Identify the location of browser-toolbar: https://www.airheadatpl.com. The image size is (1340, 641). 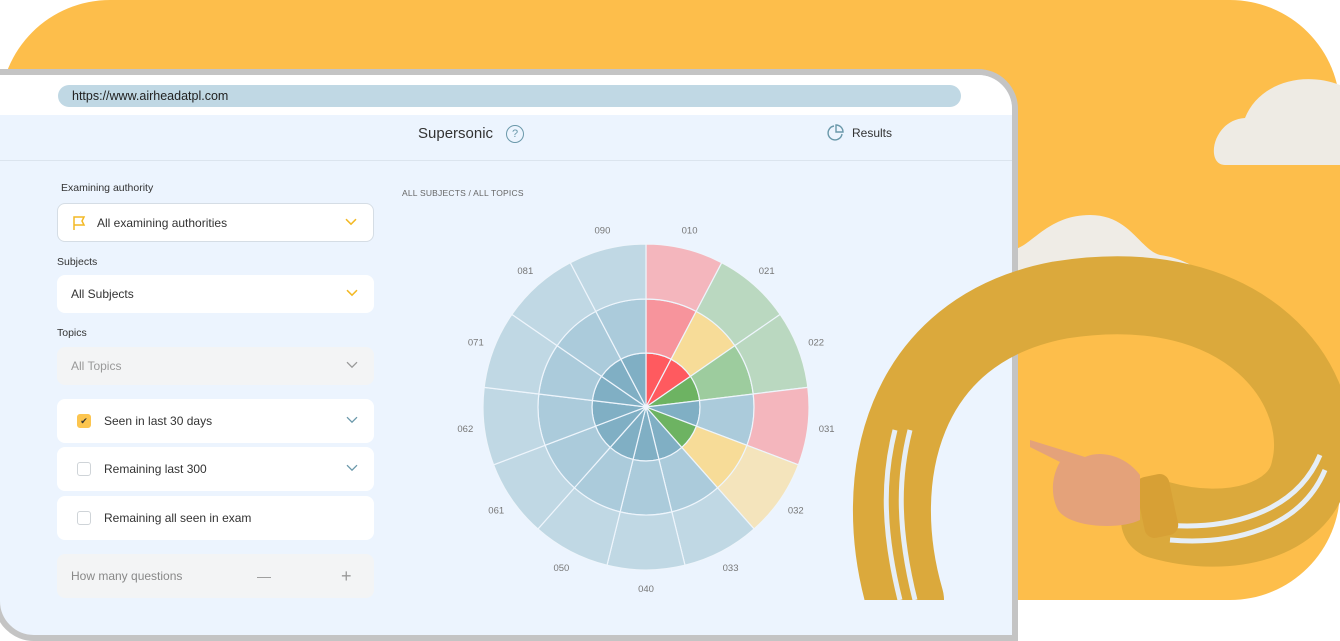
(506, 95).